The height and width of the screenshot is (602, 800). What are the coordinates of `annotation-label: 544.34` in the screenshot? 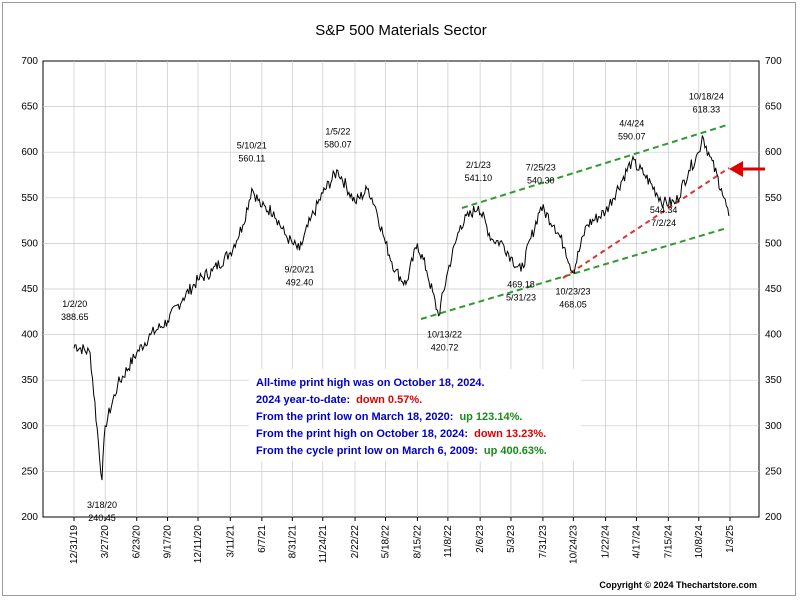 It's located at (664, 210).